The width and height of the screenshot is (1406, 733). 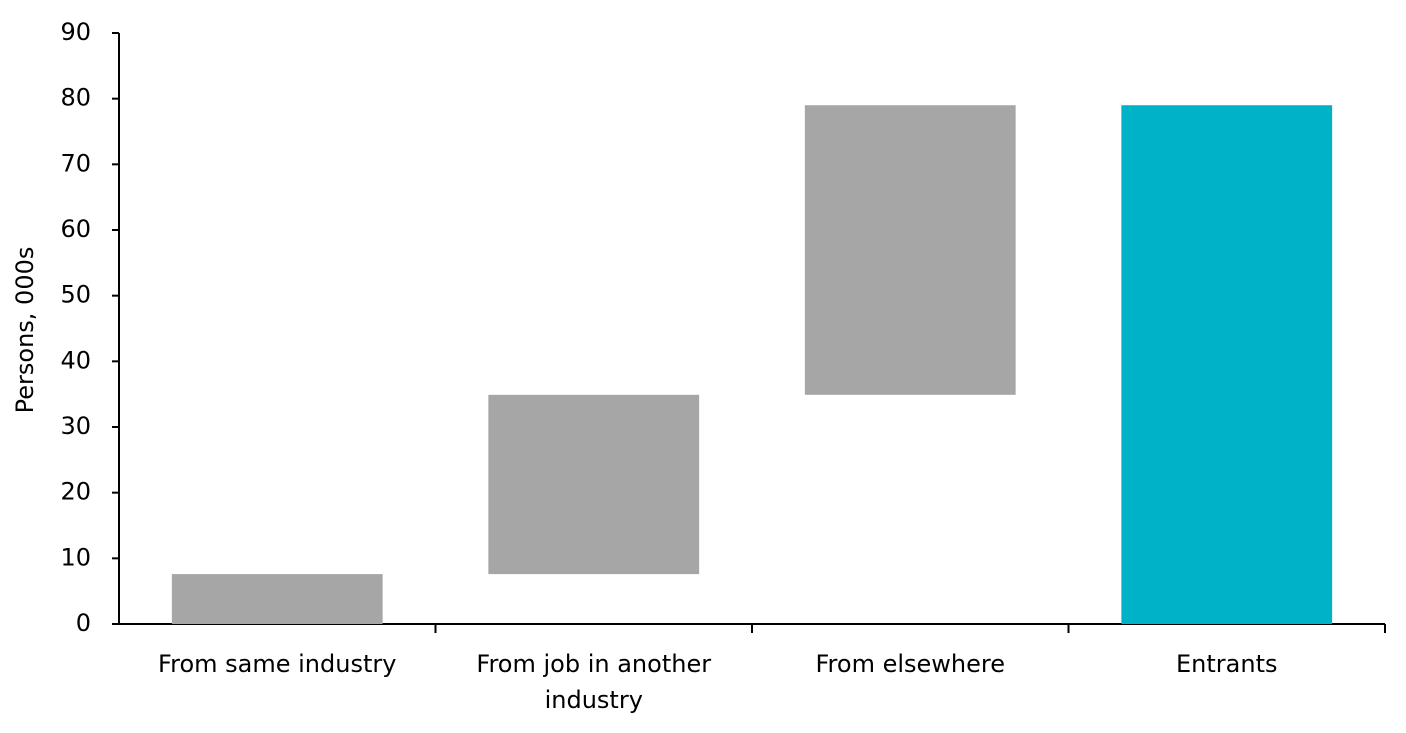 What do you see at coordinates (594, 682) in the screenshot?
I see `x-tick-label: From job in another industry` at bounding box center [594, 682].